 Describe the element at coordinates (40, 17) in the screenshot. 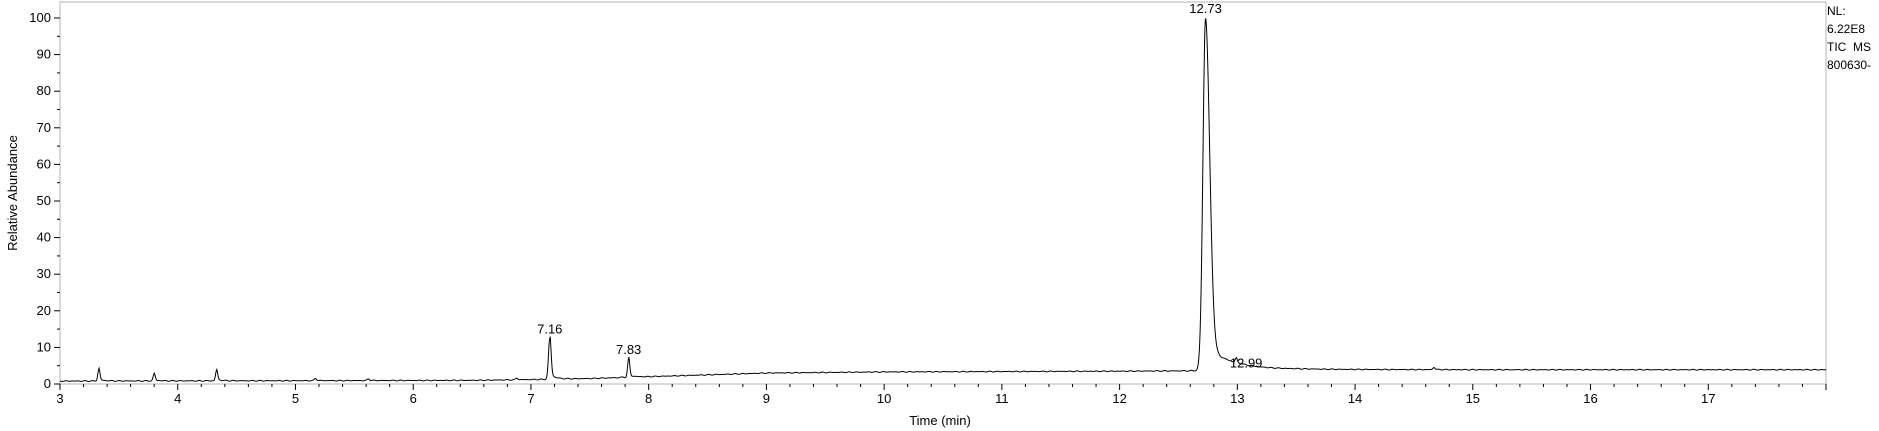

I see `y-tick-label: 100` at that location.